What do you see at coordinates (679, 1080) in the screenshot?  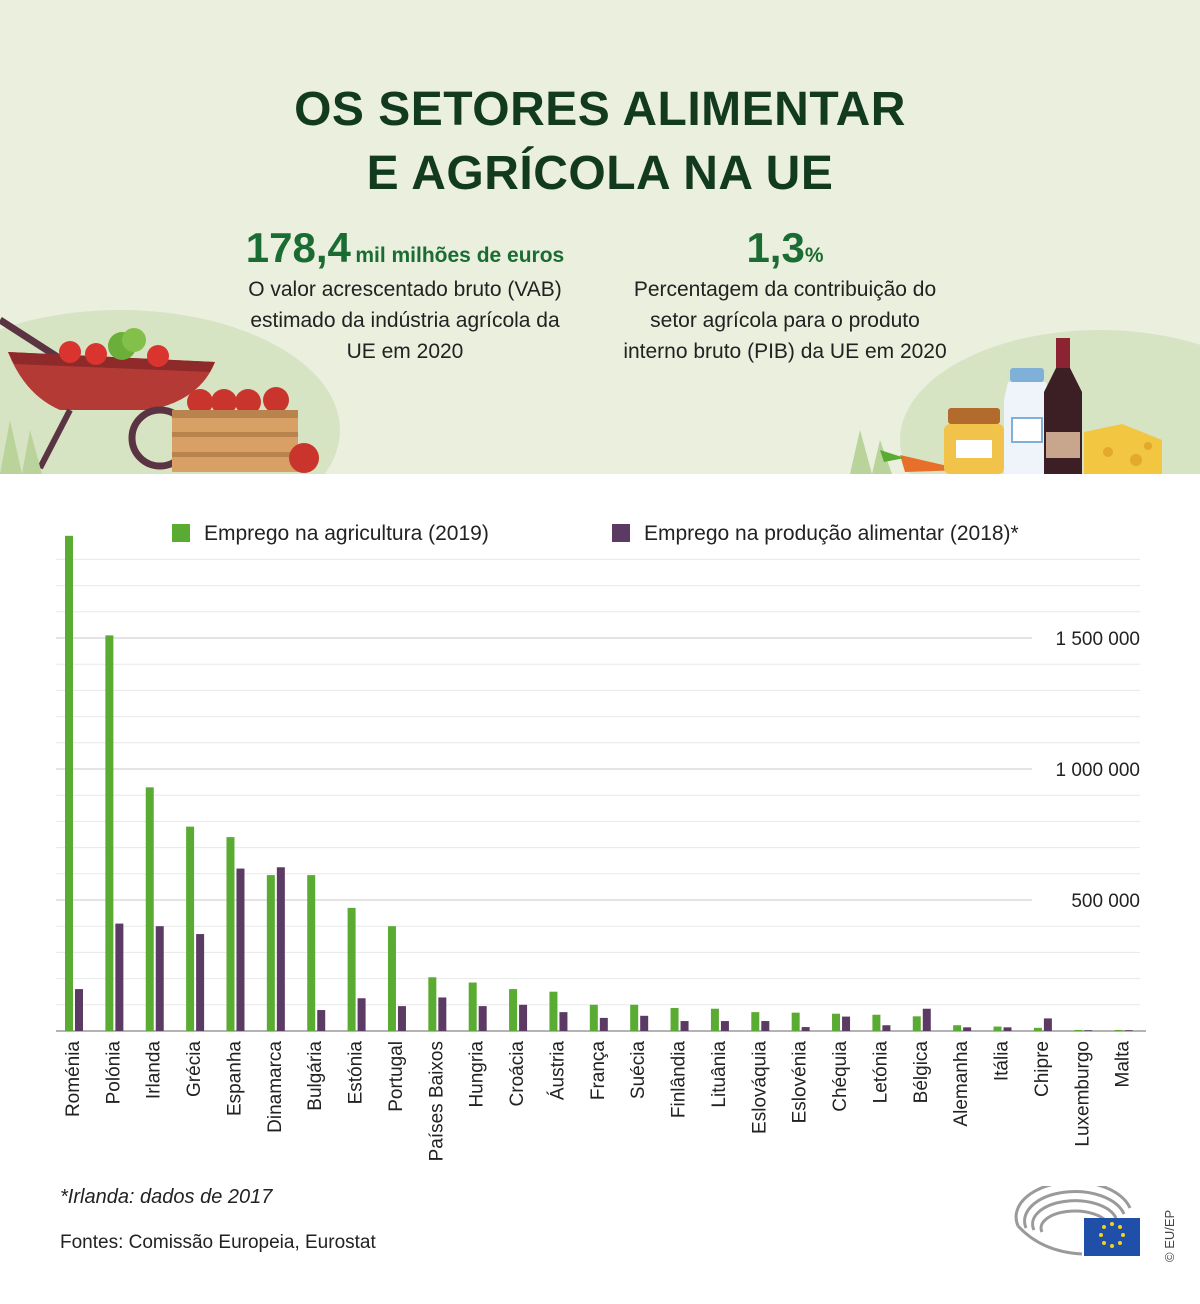 I see `x-category-label: Finlândia` at bounding box center [679, 1080].